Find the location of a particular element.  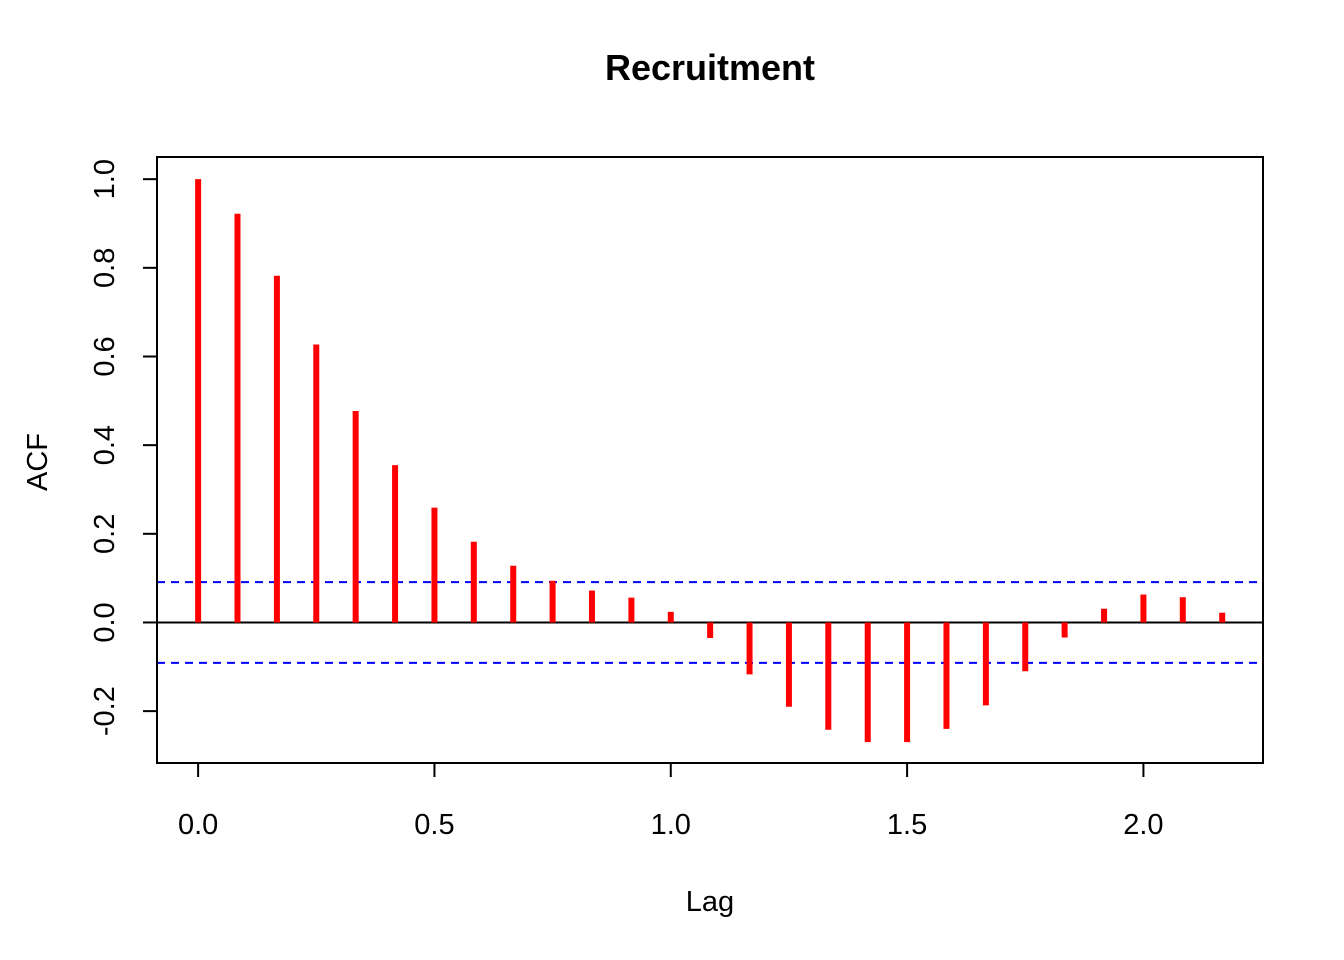

y-tick-label: 0.2 is located at coordinates (105, 534).